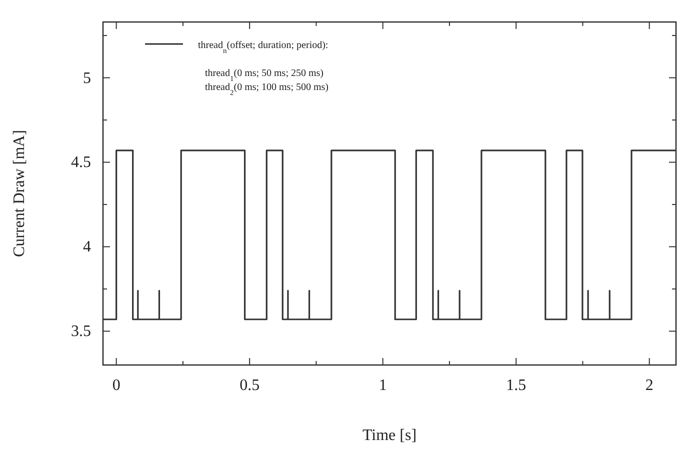 The image size is (684, 449). Describe the element at coordinates (266, 89) in the screenshot. I see `annotation: thread$_{2}$(0 ms; 100 ms; 500 ms)` at that location.